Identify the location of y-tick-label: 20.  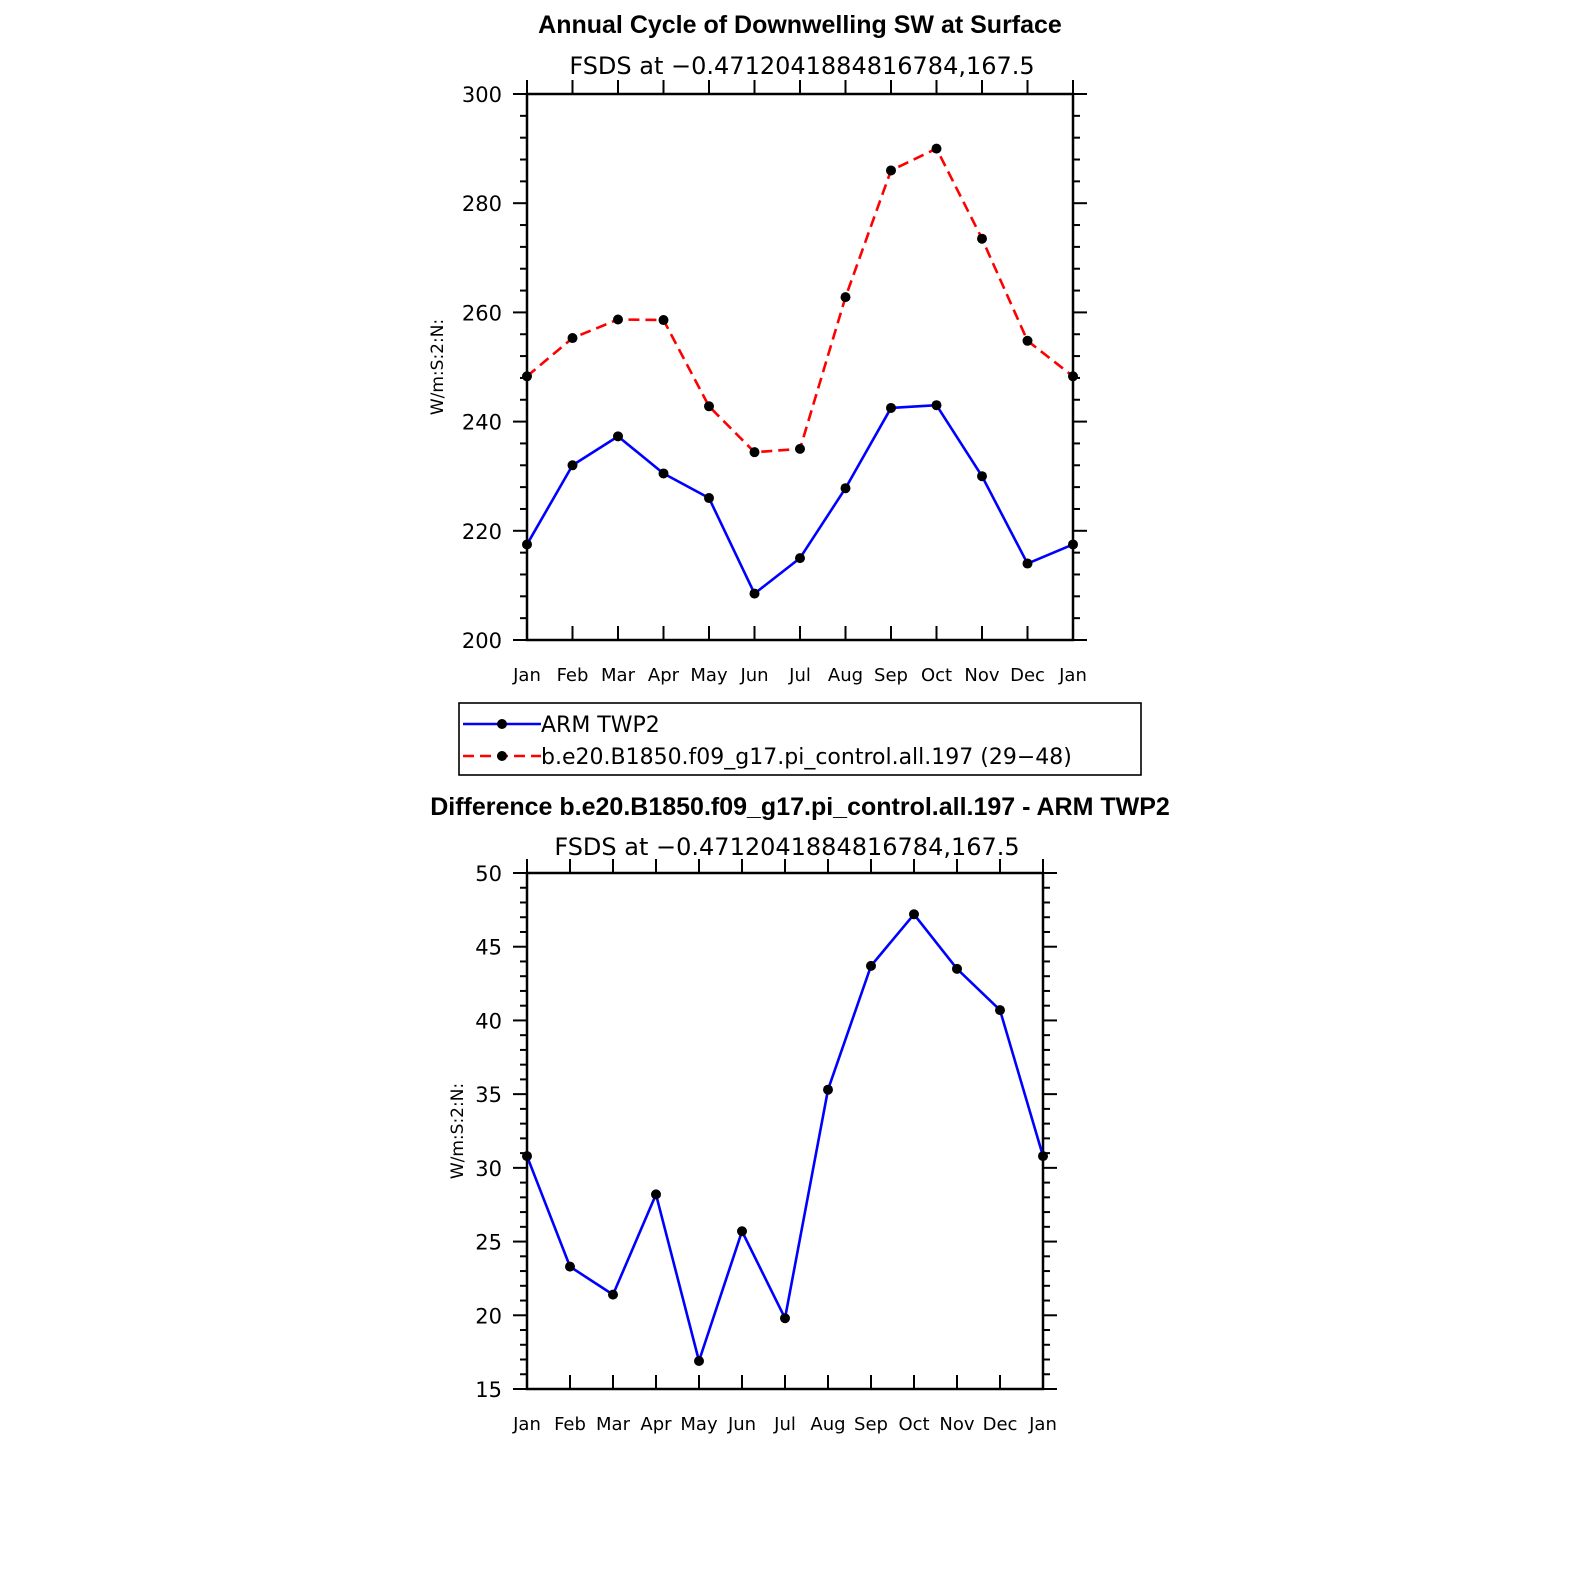
(488, 1316).